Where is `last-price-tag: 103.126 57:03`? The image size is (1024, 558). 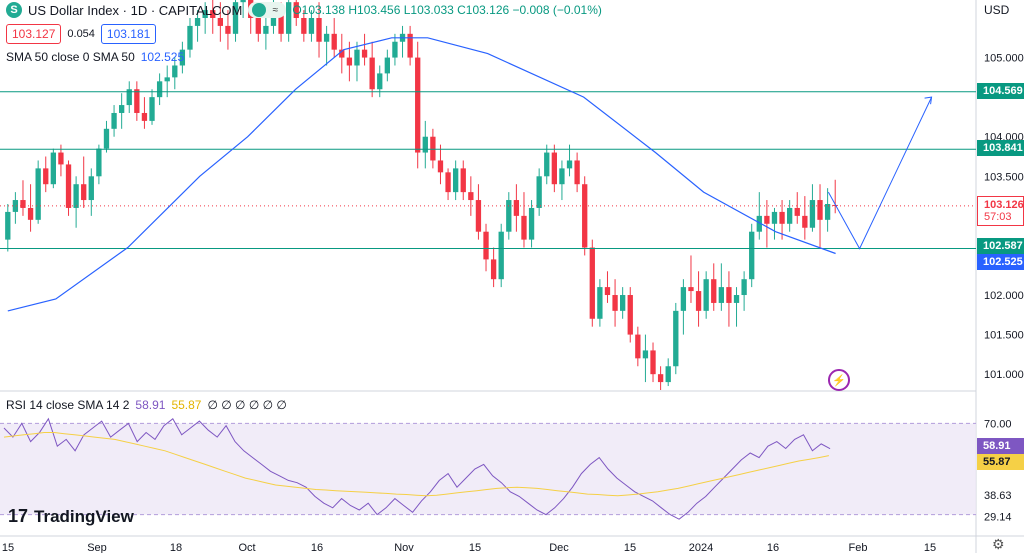
last-price-tag: 103.126 57:03 is located at coordinates (1000, 211).